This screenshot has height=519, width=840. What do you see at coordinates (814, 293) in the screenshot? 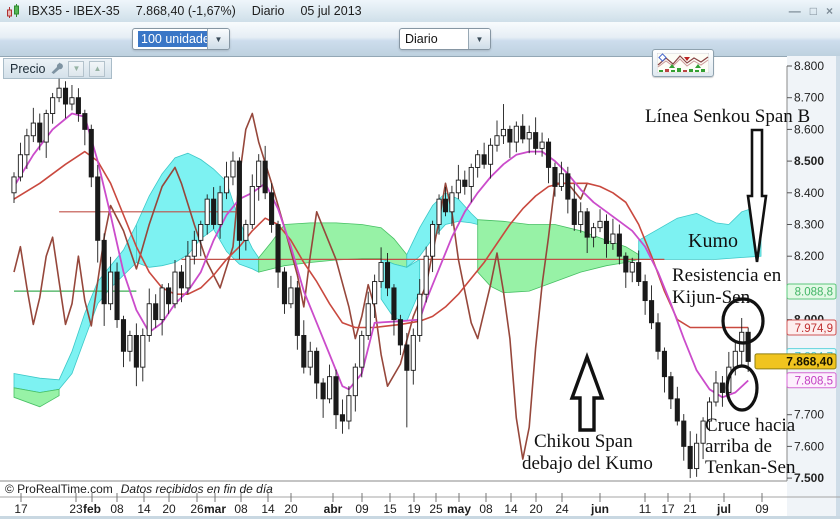
I see `price-label-green: 8.088,8` at bounding box center [814, 293].